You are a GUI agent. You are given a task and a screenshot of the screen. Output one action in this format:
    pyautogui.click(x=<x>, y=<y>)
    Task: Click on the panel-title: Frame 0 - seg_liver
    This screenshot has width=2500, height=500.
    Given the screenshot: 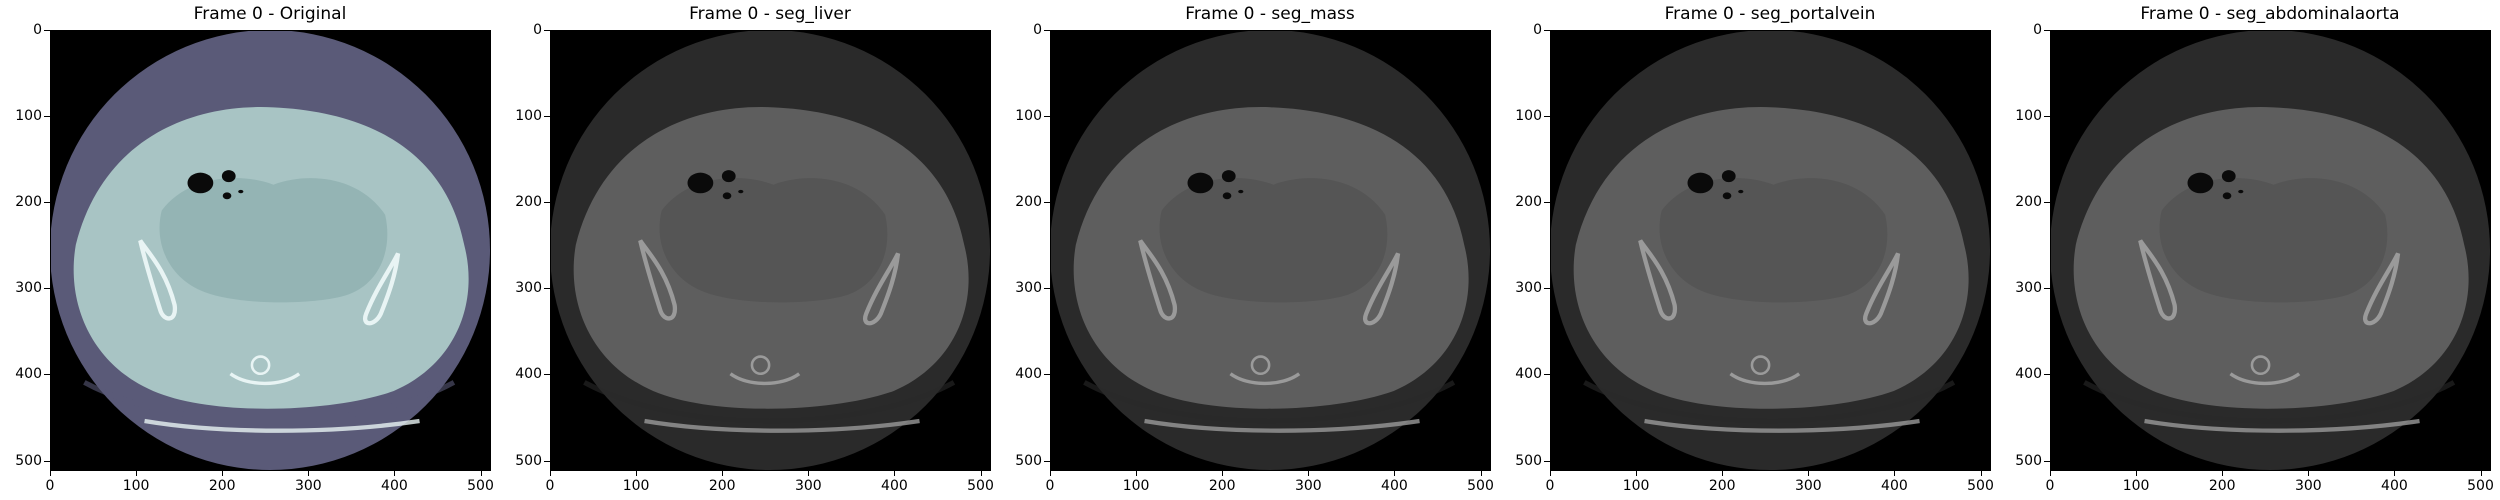 What is the action you would take?
    pyautogui.click(x=770, y=14)
    